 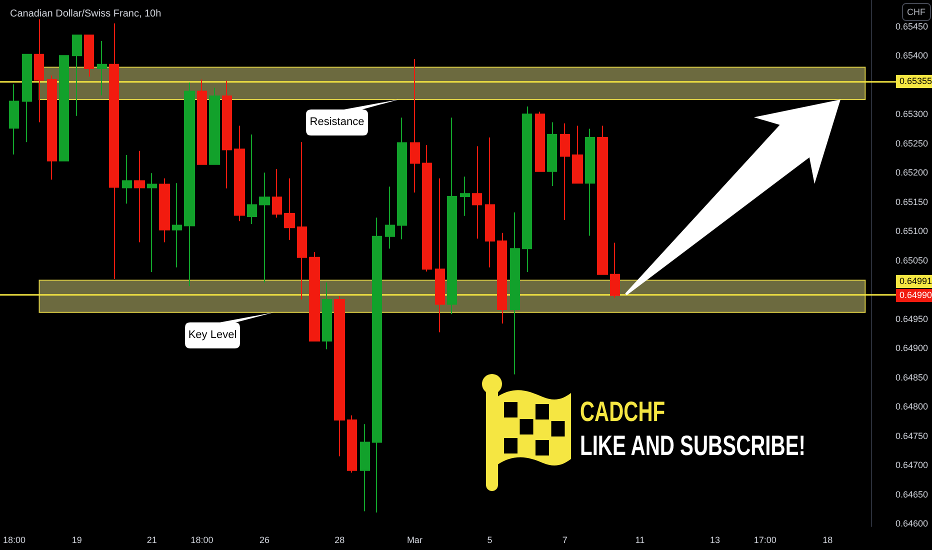 What do you see at coordinates (86, 14) in the screenshot?
I see `text: Canadian Dollar/Swiss Franc, 10h` at bounding box center [86, 14].